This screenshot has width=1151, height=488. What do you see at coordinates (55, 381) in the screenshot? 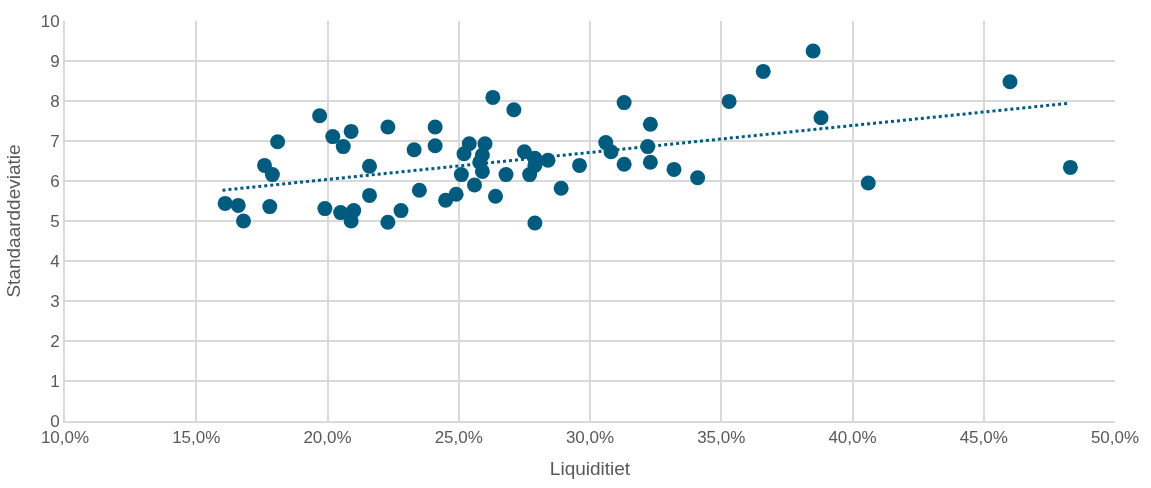
I see `y-tick-label: 1` at bounding box center [55, 381].